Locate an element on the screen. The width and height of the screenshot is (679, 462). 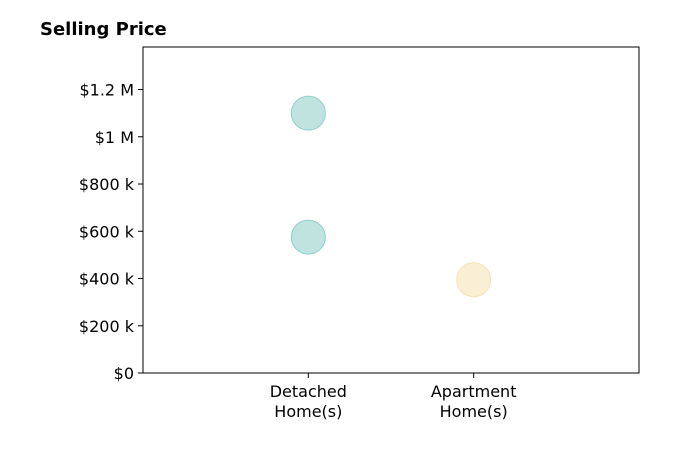
y-tick-label: $1.2 M is located at coordinates (106, 90).